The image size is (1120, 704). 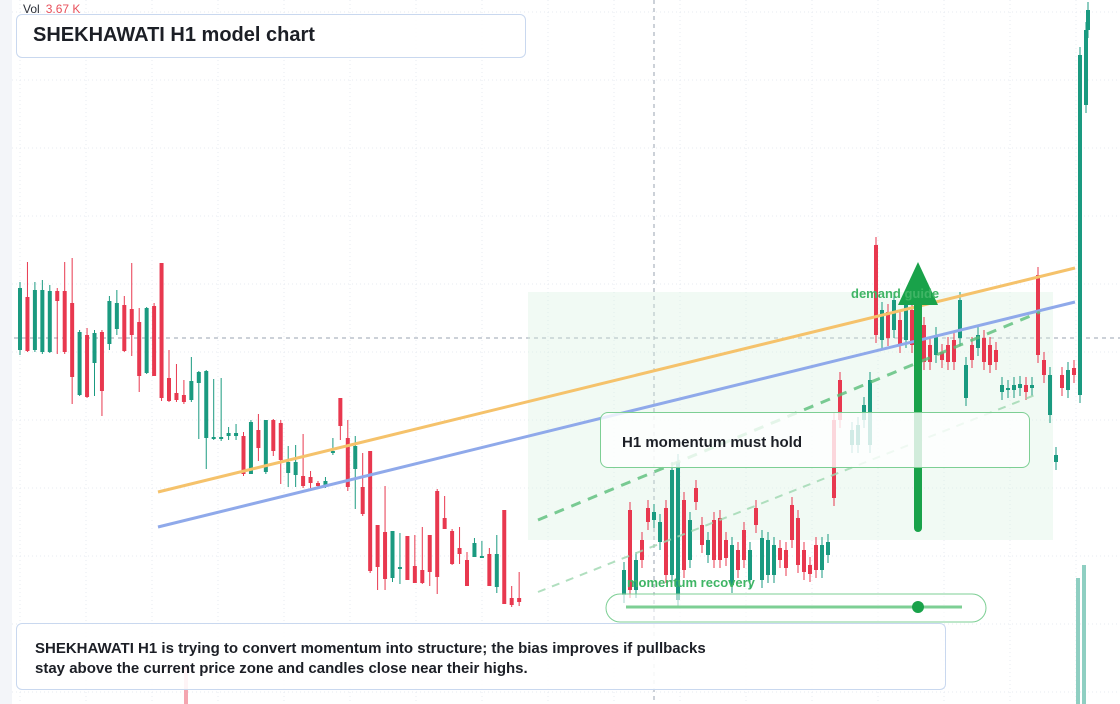 What do you see at coordinates (815, 440) in the screenshot?
I see `momentum-callout: H1 momentum must hold` at bounding box center [815, 440].